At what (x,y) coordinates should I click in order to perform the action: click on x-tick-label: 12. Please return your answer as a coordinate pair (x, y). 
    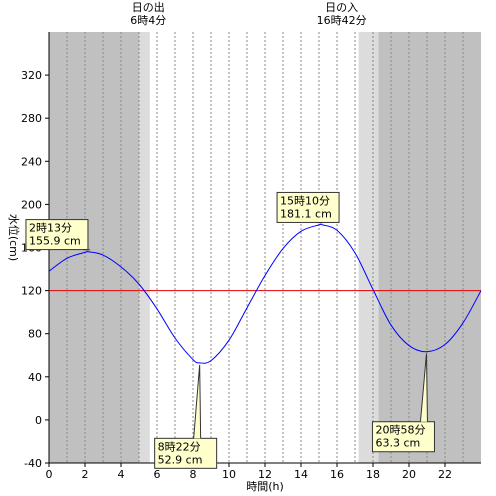
    Looking at the image, I should click on (265, 474).